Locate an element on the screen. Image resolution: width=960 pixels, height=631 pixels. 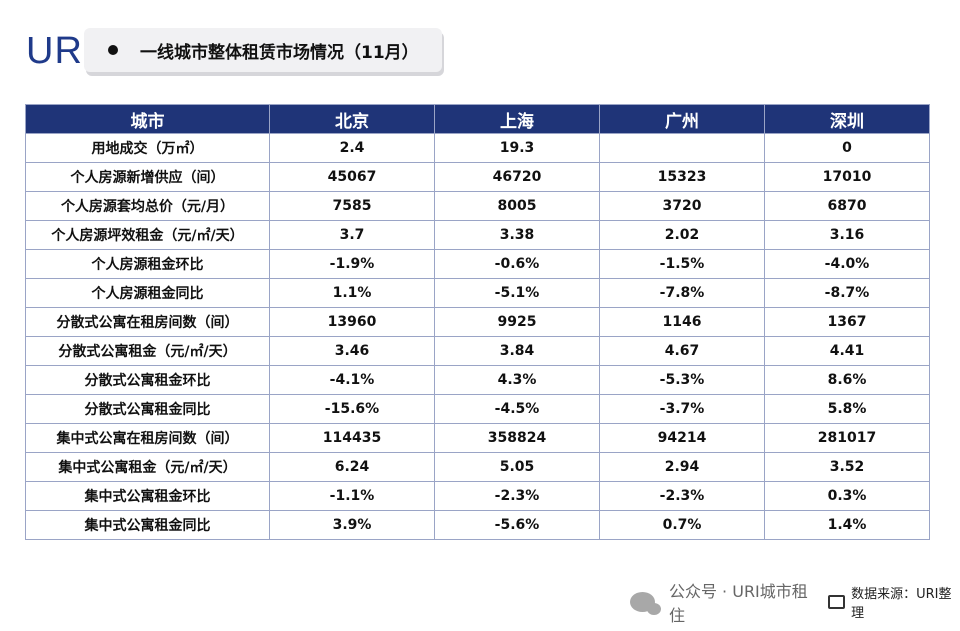
table-cell: 45067 is located at coordinates (352, 177).